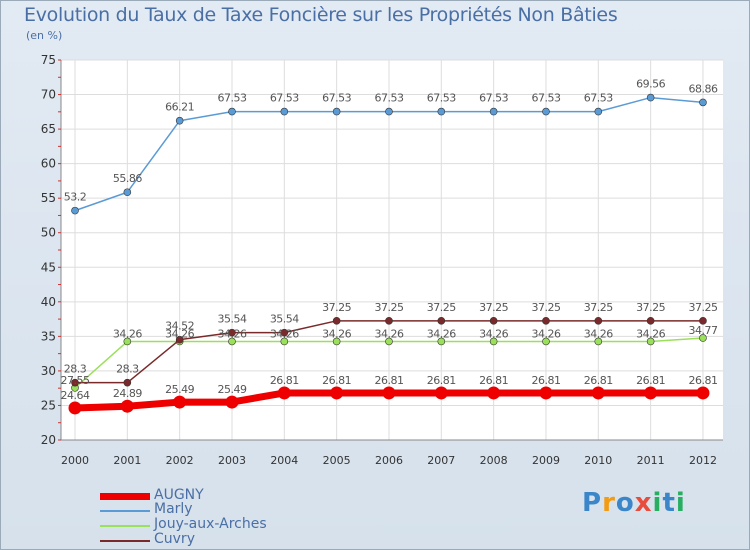  What do you see at coordinates (609, 503) in the screenshot?
I see `logo-letter: r` at bounding box center [609, 503].